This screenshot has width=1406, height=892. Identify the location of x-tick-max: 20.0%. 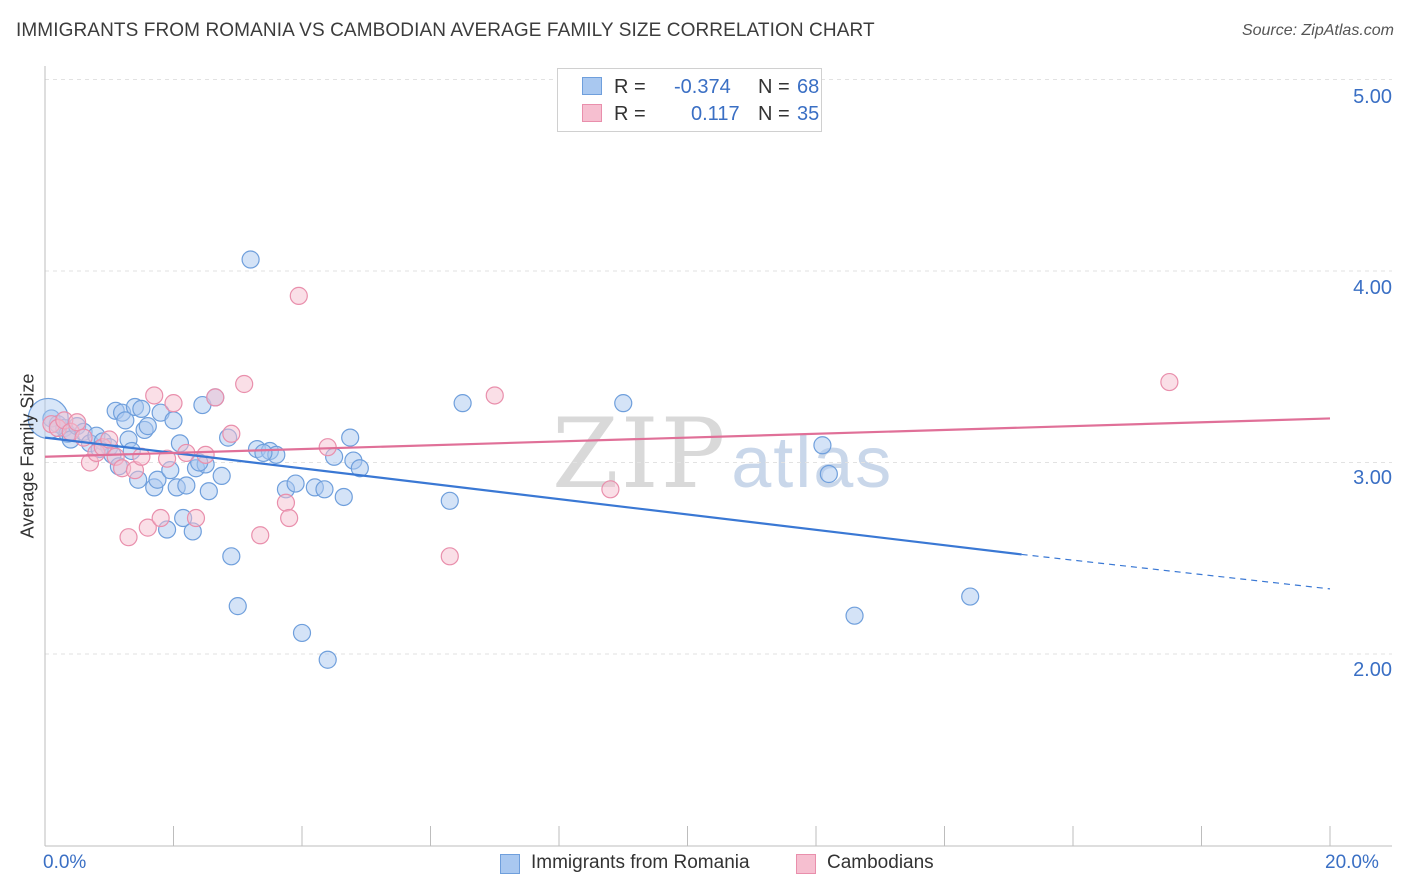
(1352, 862).